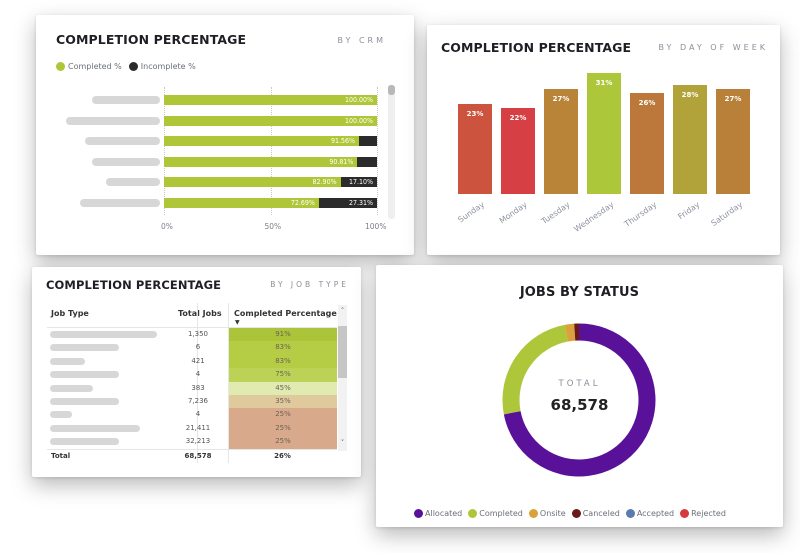 The height and width of the screenshot is (553, 800). Describe the element at coordinates (518, 118) in the screenshot. I see `day-bar-value-label: 22%` at that location.